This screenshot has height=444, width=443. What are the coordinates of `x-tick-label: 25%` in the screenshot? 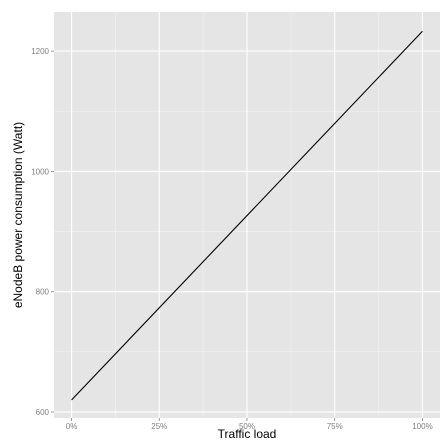 It's located at (159, 426).